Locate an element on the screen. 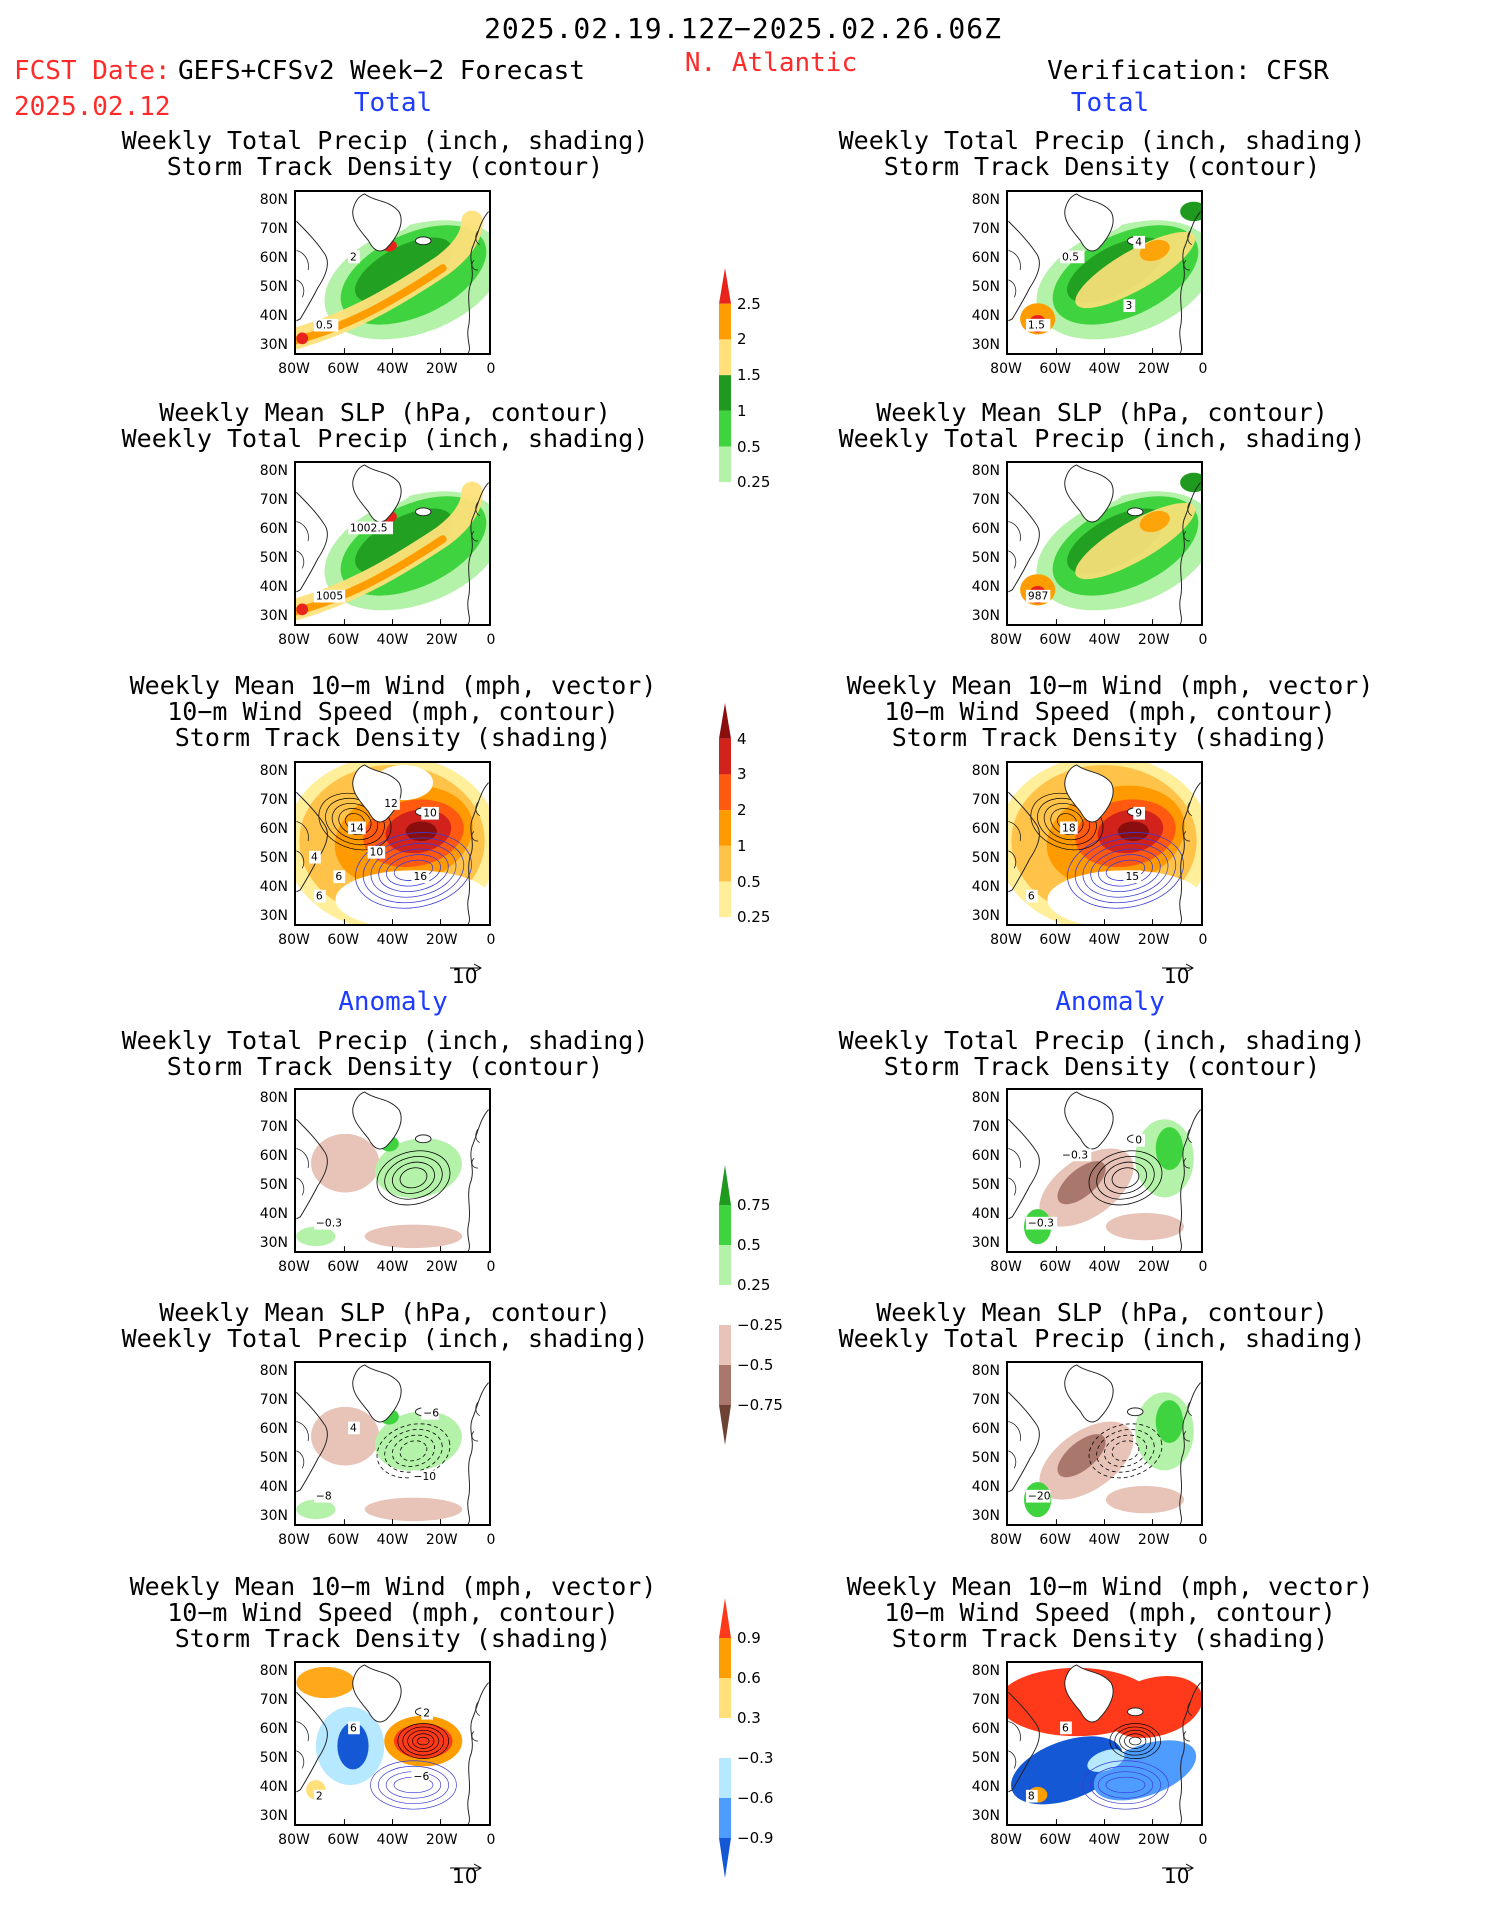 The image size is (1487, 1925). svg-text: −10 is located at coordinates (424, 1476).